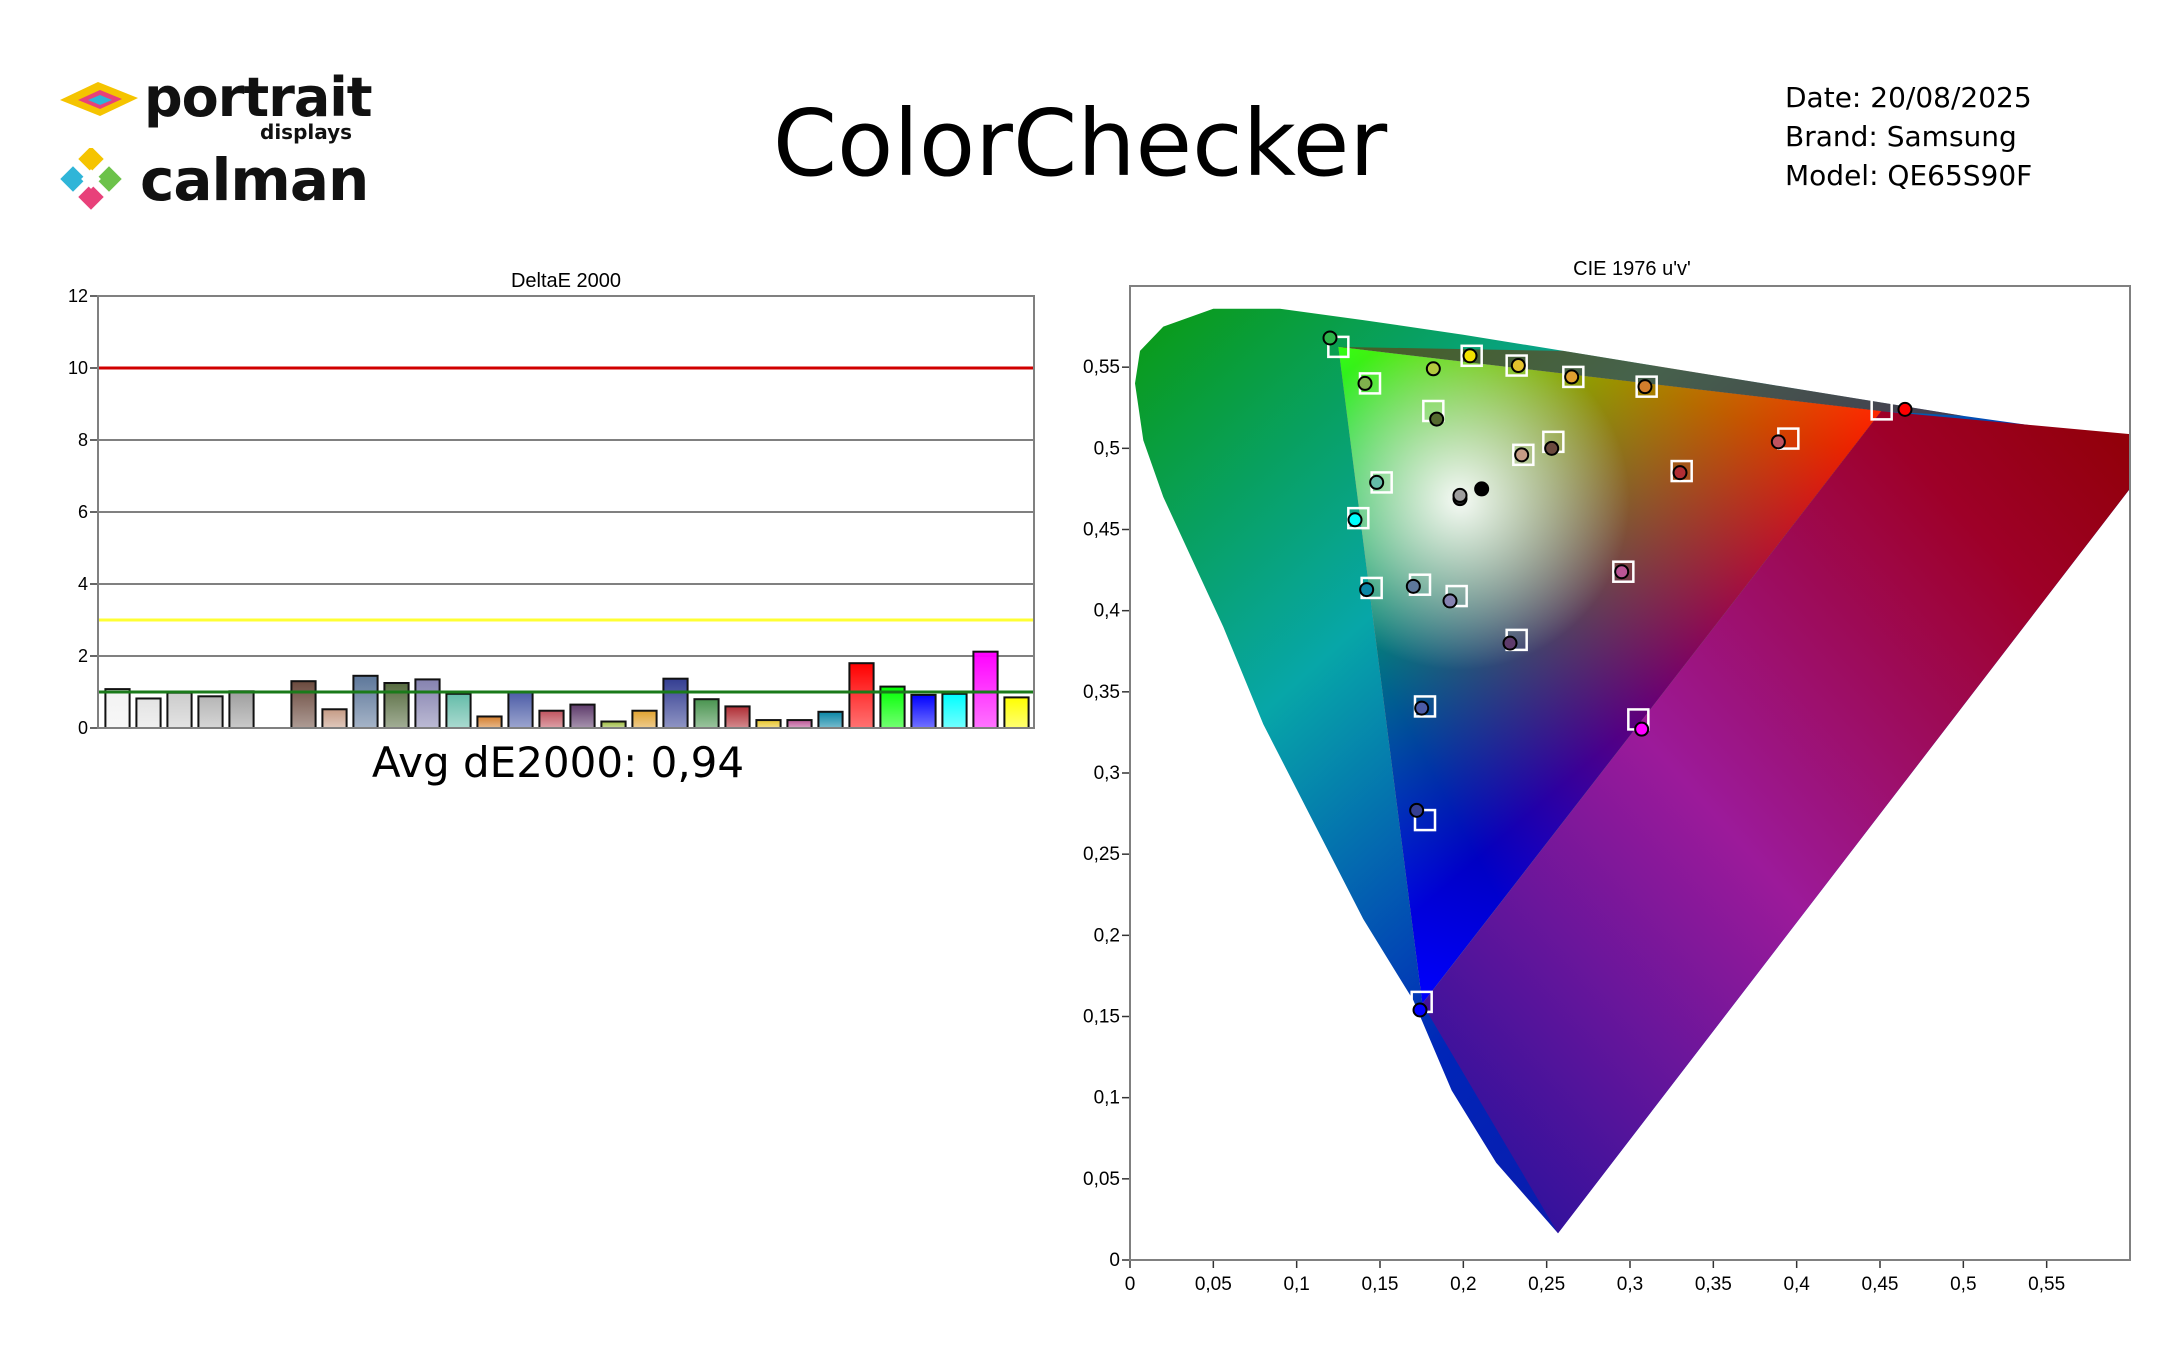 The image size is (2160, 1350). Describe the element at coordinates (1610, 675) in the screenshot. I see `gamut-triangle` at that location.